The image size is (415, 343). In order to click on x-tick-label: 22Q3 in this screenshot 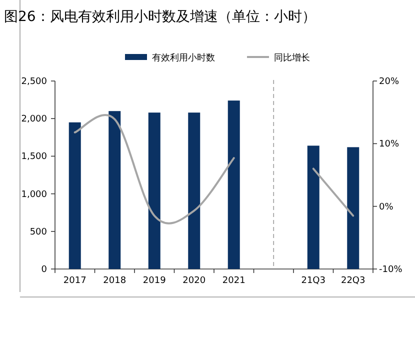, I will do `click(353, 281)`.